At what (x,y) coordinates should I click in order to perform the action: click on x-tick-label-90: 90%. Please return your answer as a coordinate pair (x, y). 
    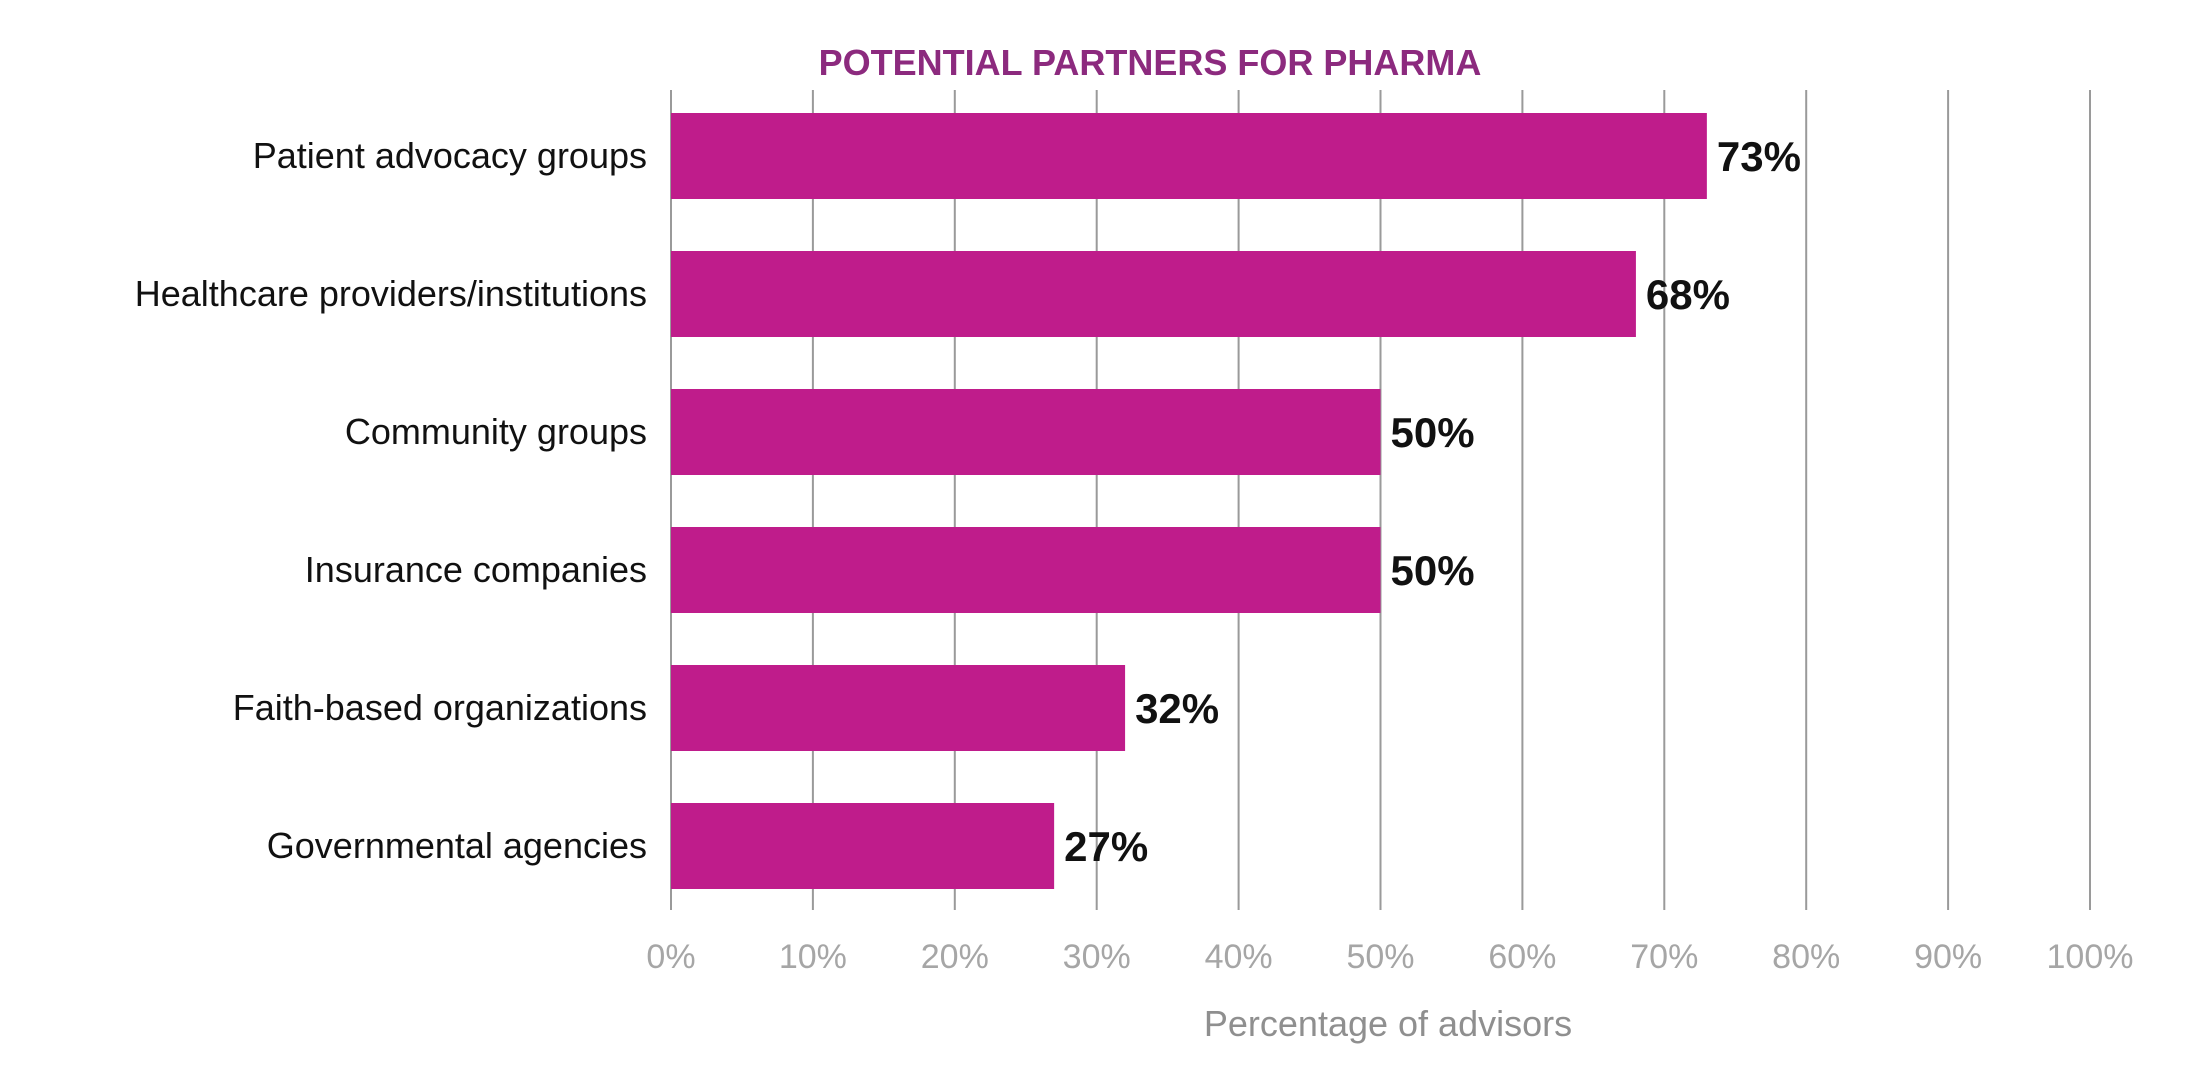
    Looking at the image, I should click on (1948, 957).